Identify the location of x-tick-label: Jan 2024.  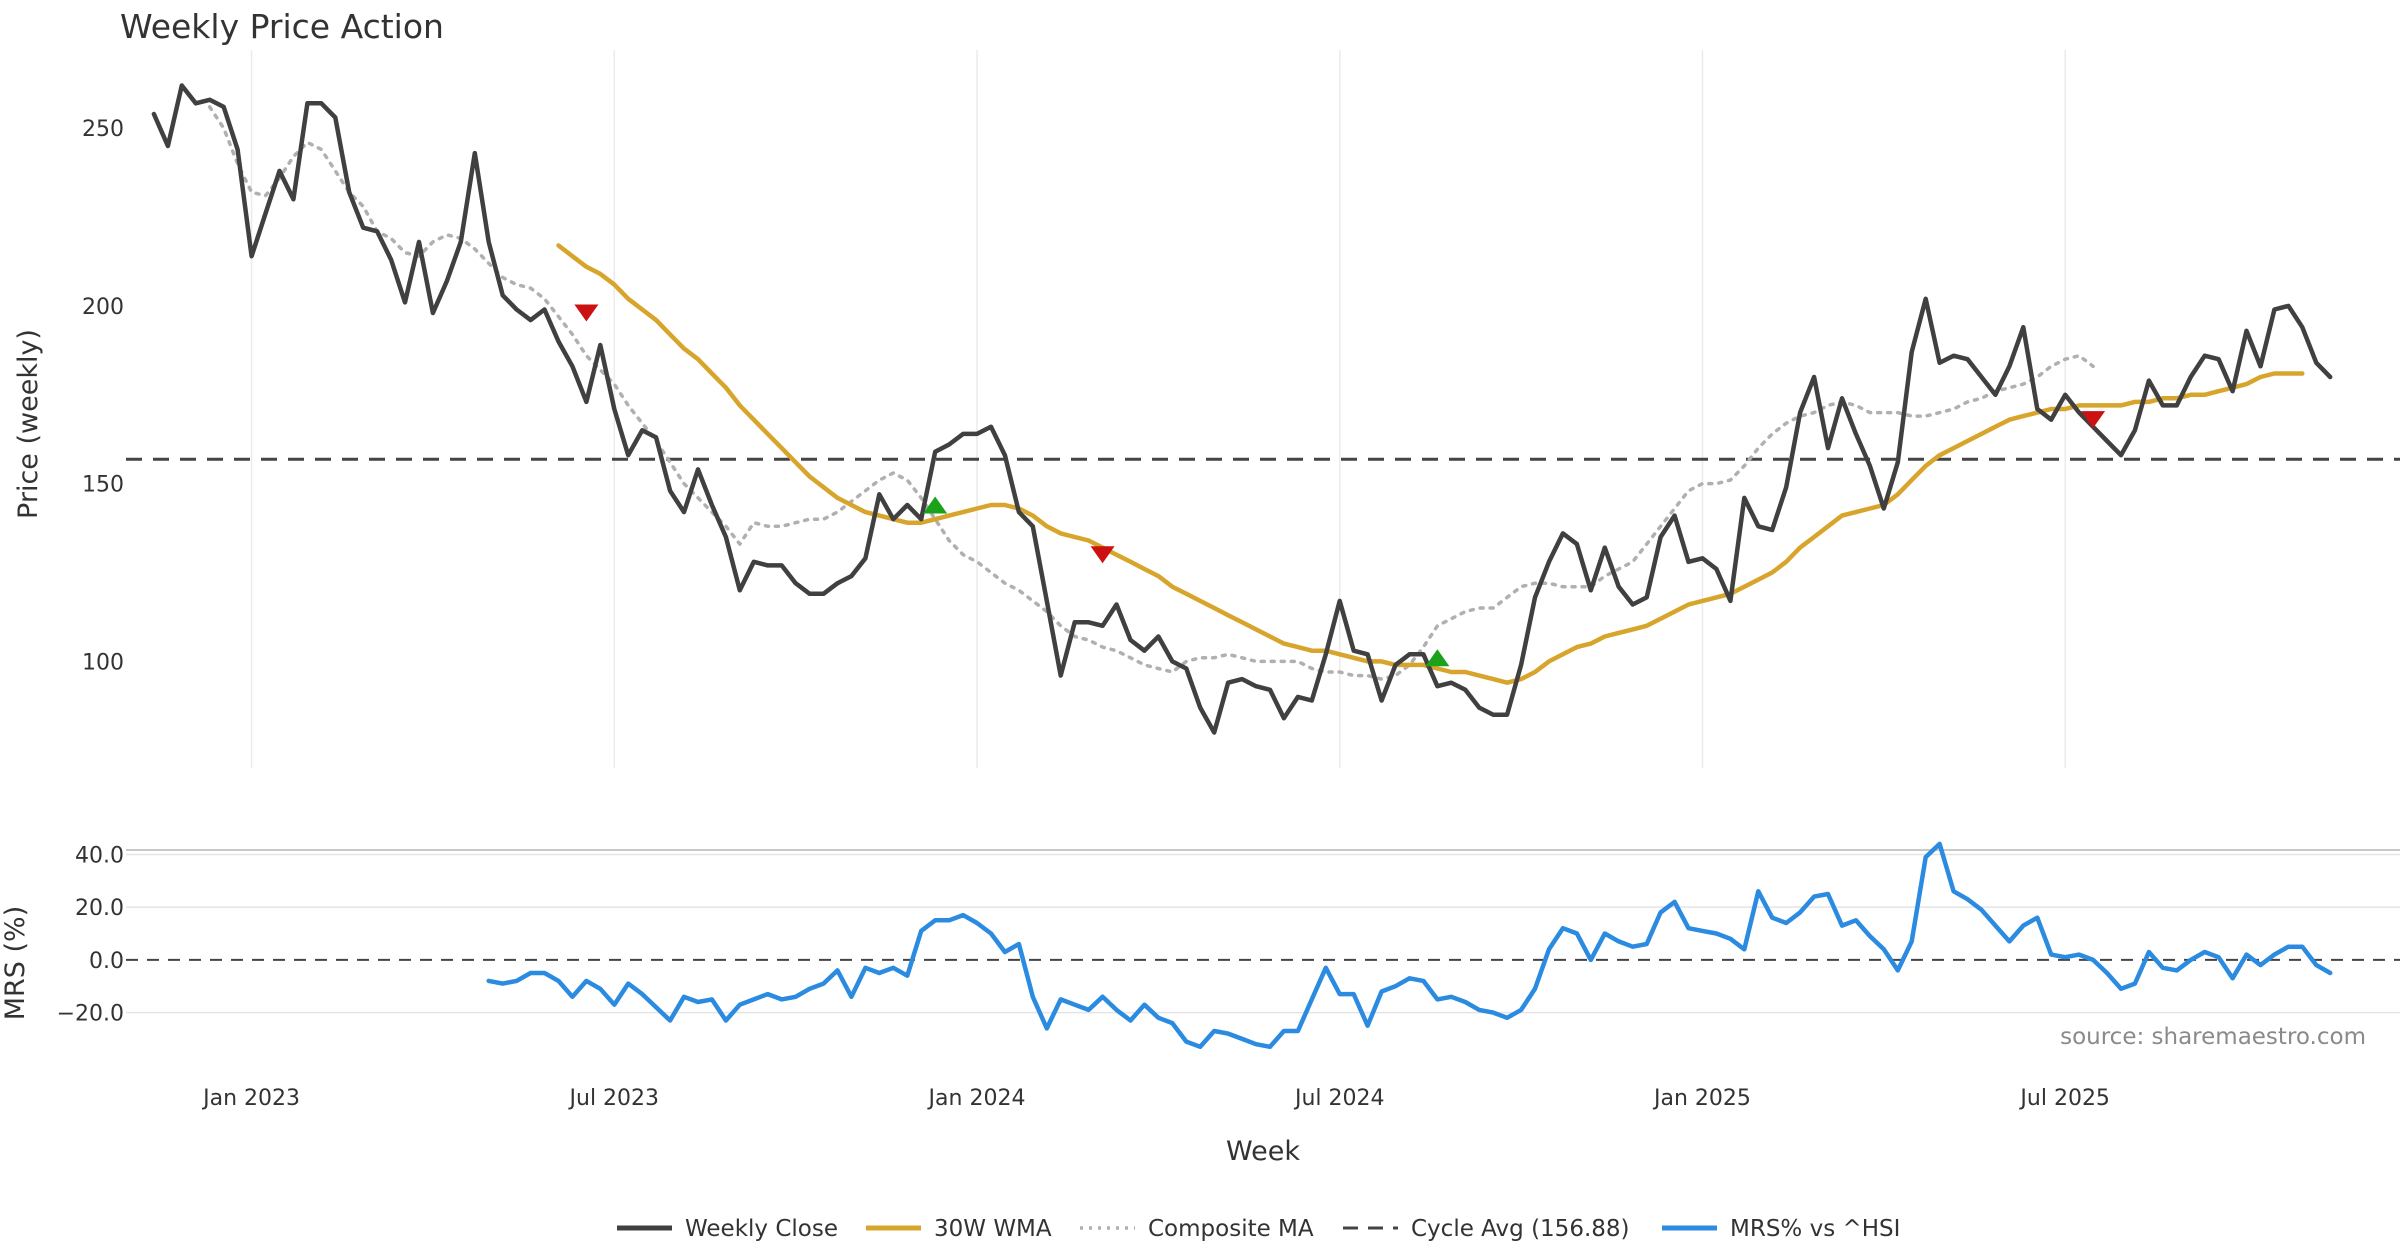
(976, 1098).